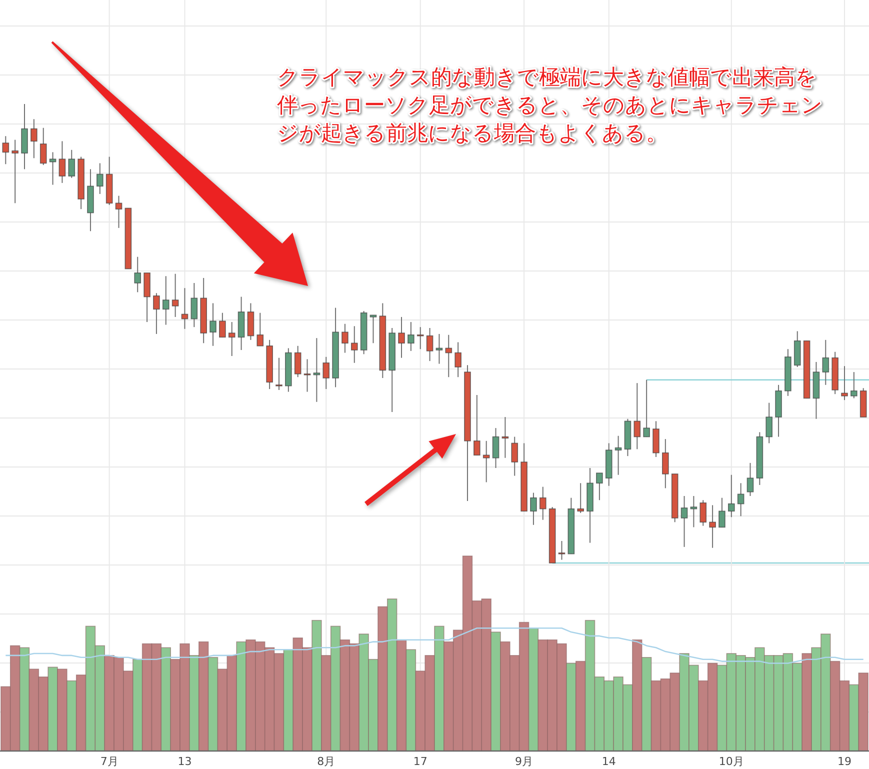 The width and height of the screenshot is (869, 769). I want to click on x-tick-label: 10月, so click(731, 761).